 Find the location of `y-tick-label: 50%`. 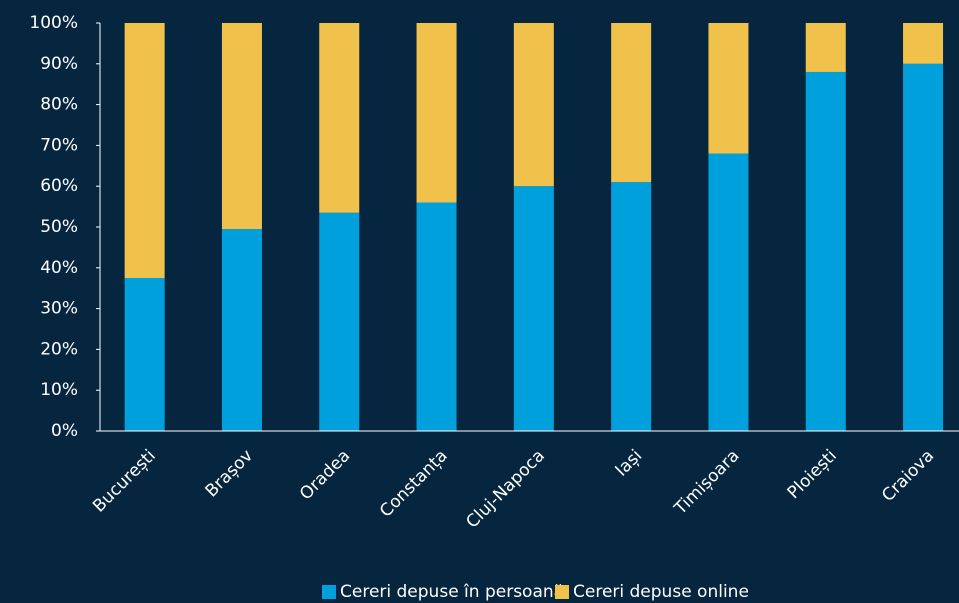

y-tick-label: 50% is located at coordinates (59, 227).